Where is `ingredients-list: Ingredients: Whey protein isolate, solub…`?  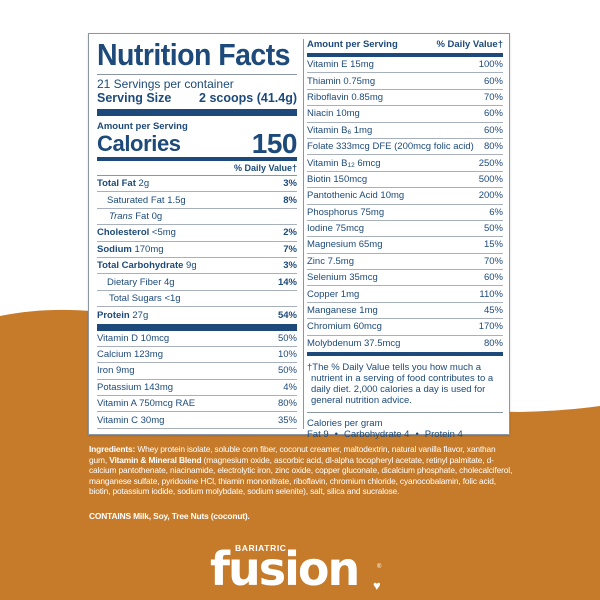 ingredients-list: Ingredients: Whey protein isolate, solub… is located at coordinates (301, 470).